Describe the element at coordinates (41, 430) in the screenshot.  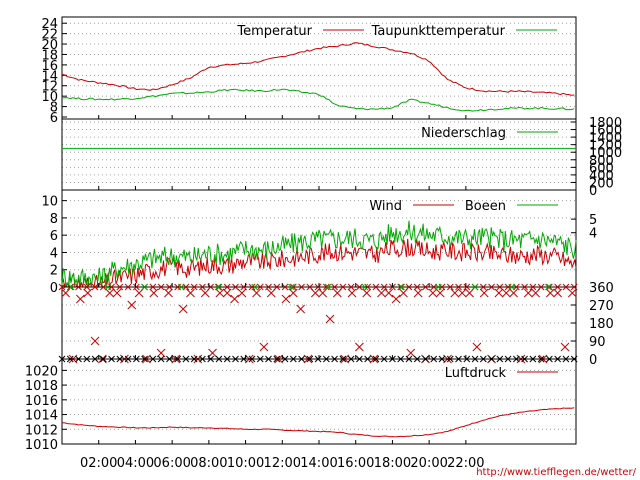
I see `pressure-ytick-label: 1012` at that location.